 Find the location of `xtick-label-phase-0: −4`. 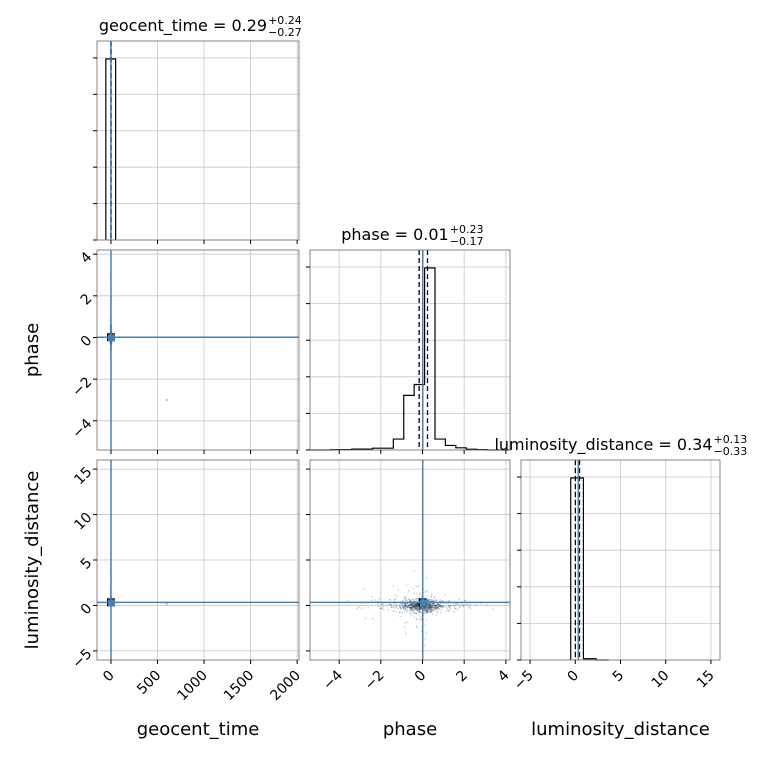

xtick-label-phase-0: −4 is located at coordinates (333, 680).